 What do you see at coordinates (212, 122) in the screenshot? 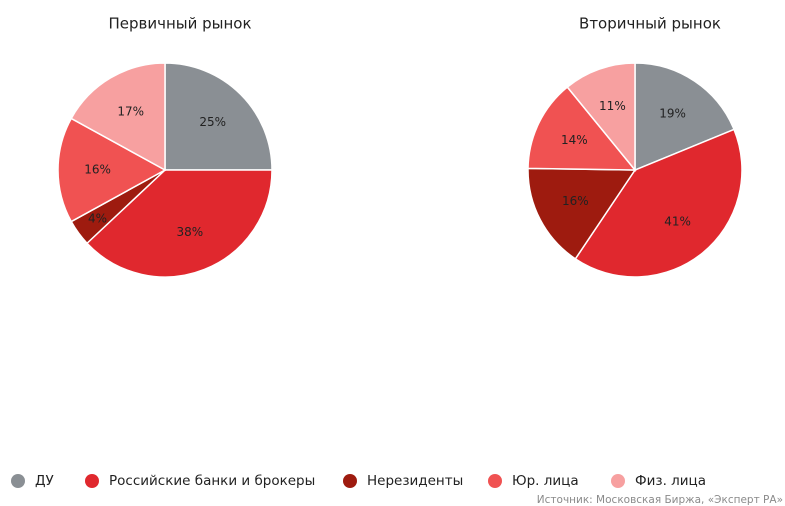
I see `value-label: 25%` at bounding box center [212, 122].